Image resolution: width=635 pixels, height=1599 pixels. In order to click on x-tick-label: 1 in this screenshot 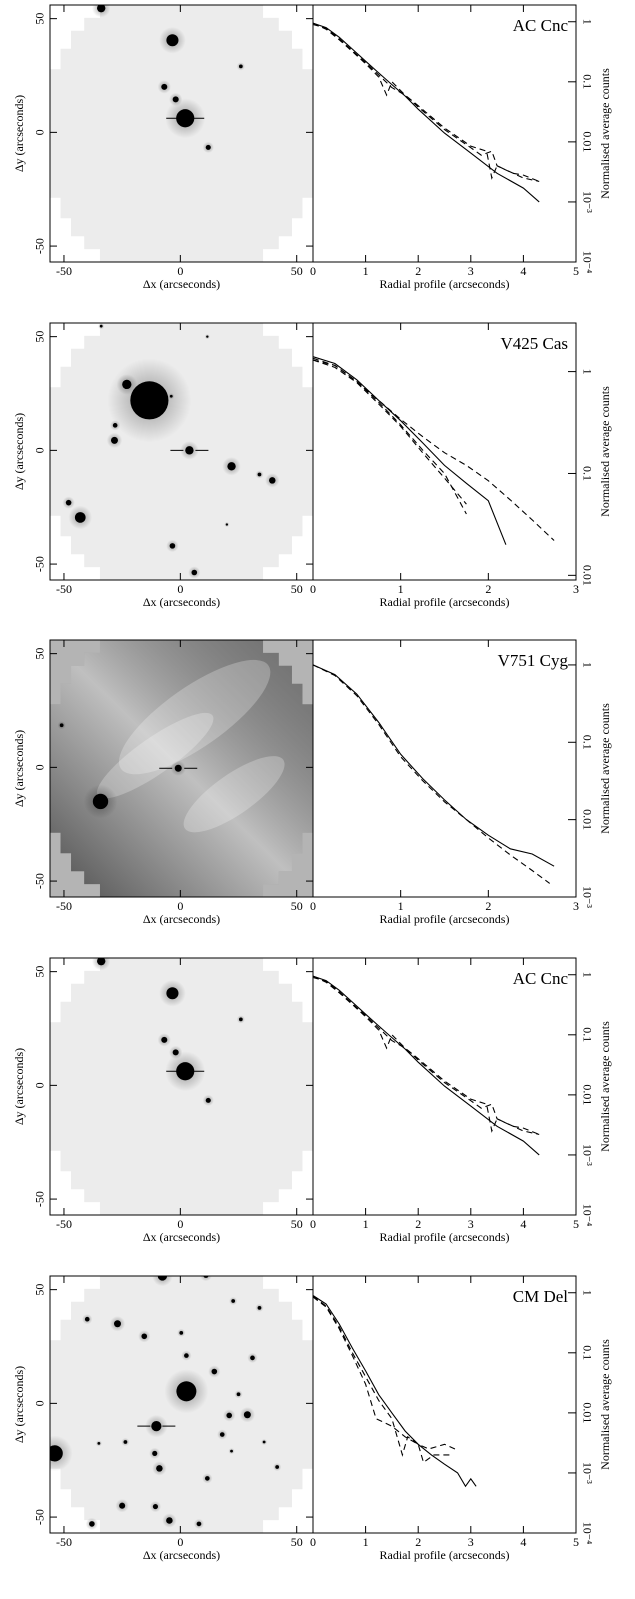, I will do `click(366, 1542)`.